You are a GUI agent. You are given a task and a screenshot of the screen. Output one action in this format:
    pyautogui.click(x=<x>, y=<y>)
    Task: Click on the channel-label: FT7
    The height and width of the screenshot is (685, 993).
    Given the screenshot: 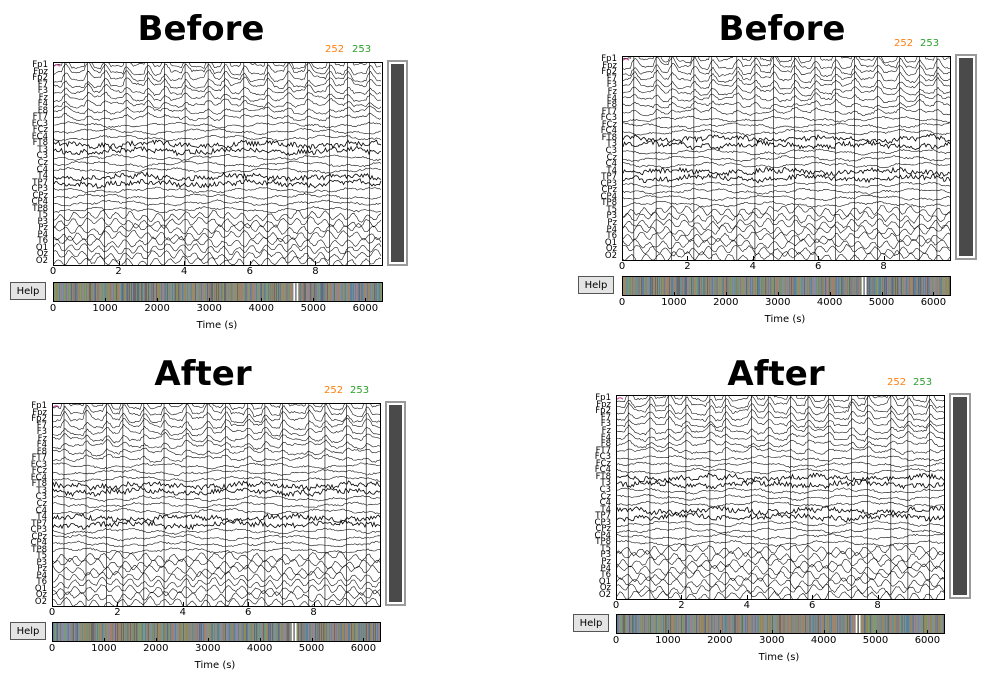 What is the action you would take?
    pyautogui.click(x=603, y=450)
    